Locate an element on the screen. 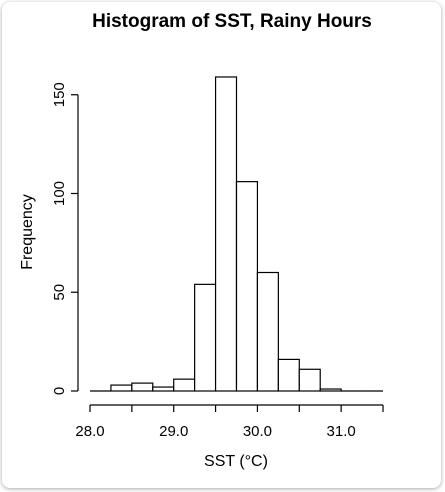  x-axis-title: SST (°C) is located at coordinates (236, 461).